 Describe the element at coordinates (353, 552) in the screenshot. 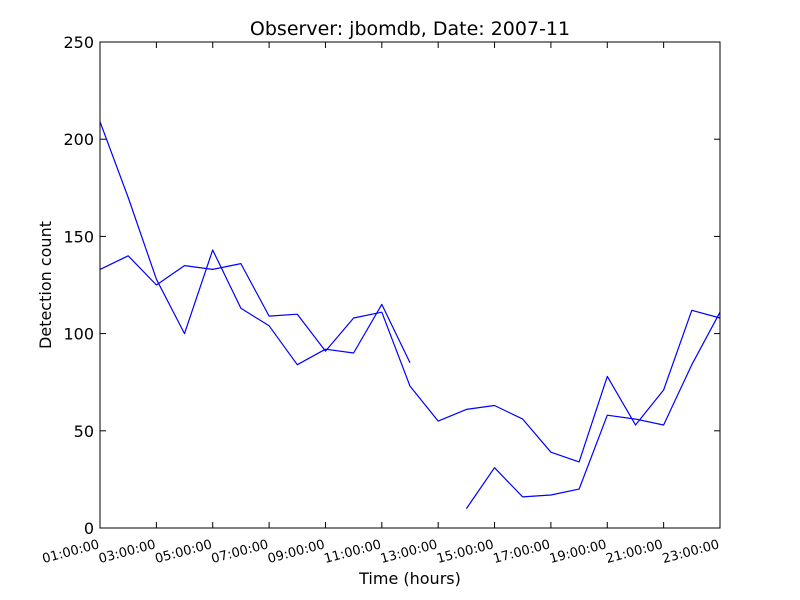

I see `x-tick-label: 11:00:00` at that location.